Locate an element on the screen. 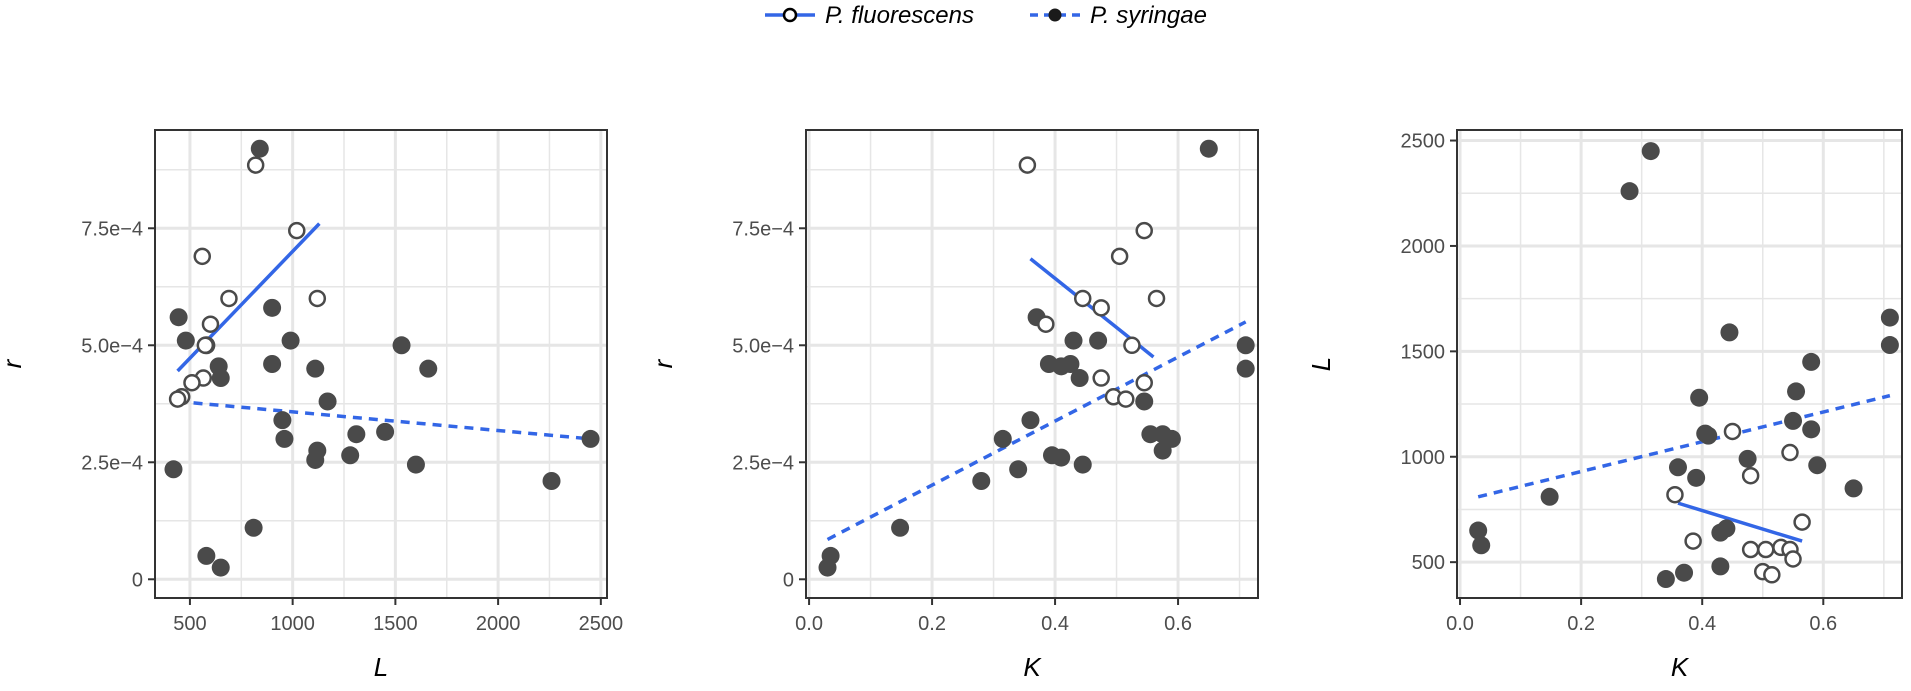 The height and width of the screenshot is (691, 1911). x-tick-label: 2000 is located at coordinates (498, 624).